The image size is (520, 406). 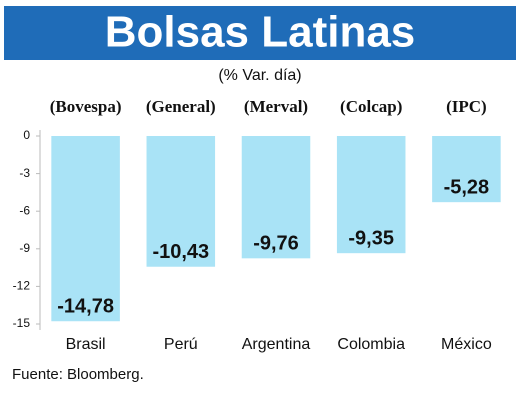 I want to click on index-label: (General), so click(x=181, y=106).